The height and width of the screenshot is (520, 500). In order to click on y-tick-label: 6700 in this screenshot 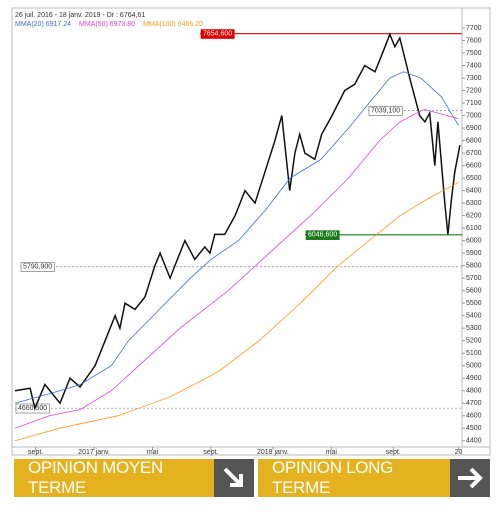, I will do `click(474, 153)`.